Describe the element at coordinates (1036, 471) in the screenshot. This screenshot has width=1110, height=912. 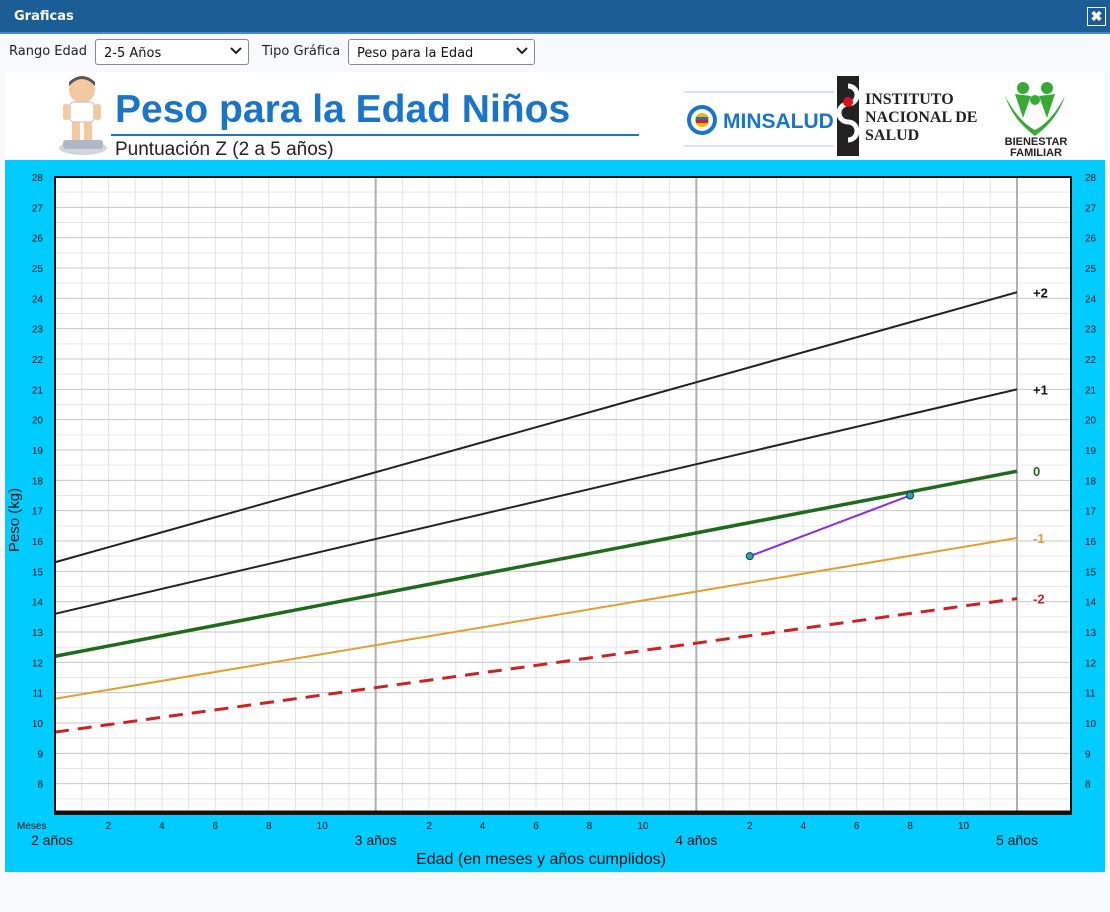
I see `z-score-label: 0` at that location.